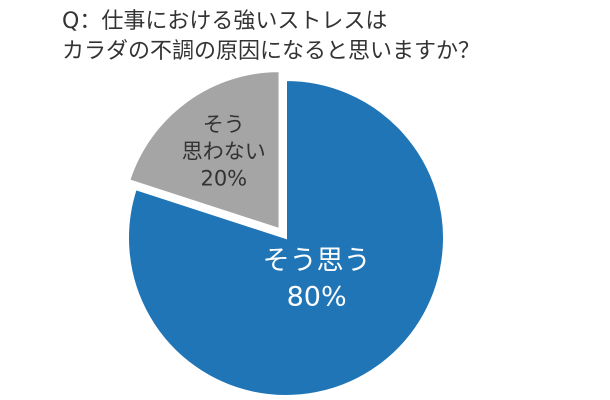 This screenshot has height=400, width=610. I want to click on pie-slice, so click(204, 150).